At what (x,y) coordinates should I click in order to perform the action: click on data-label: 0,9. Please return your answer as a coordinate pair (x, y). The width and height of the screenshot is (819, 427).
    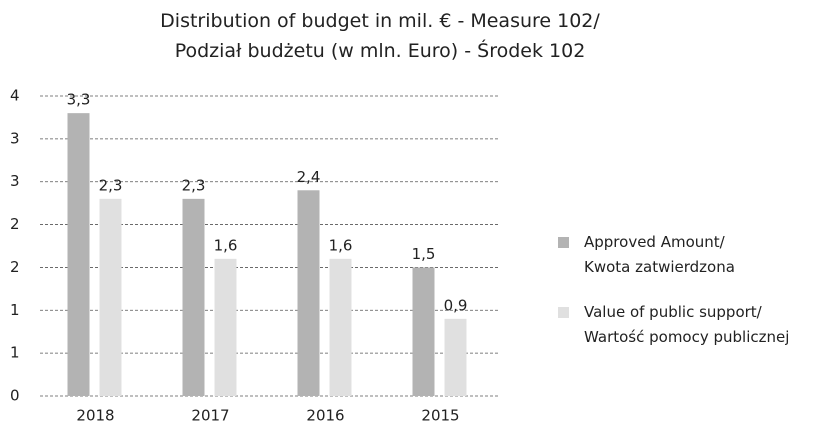
    Looking at the image, I should click on (456, 305).